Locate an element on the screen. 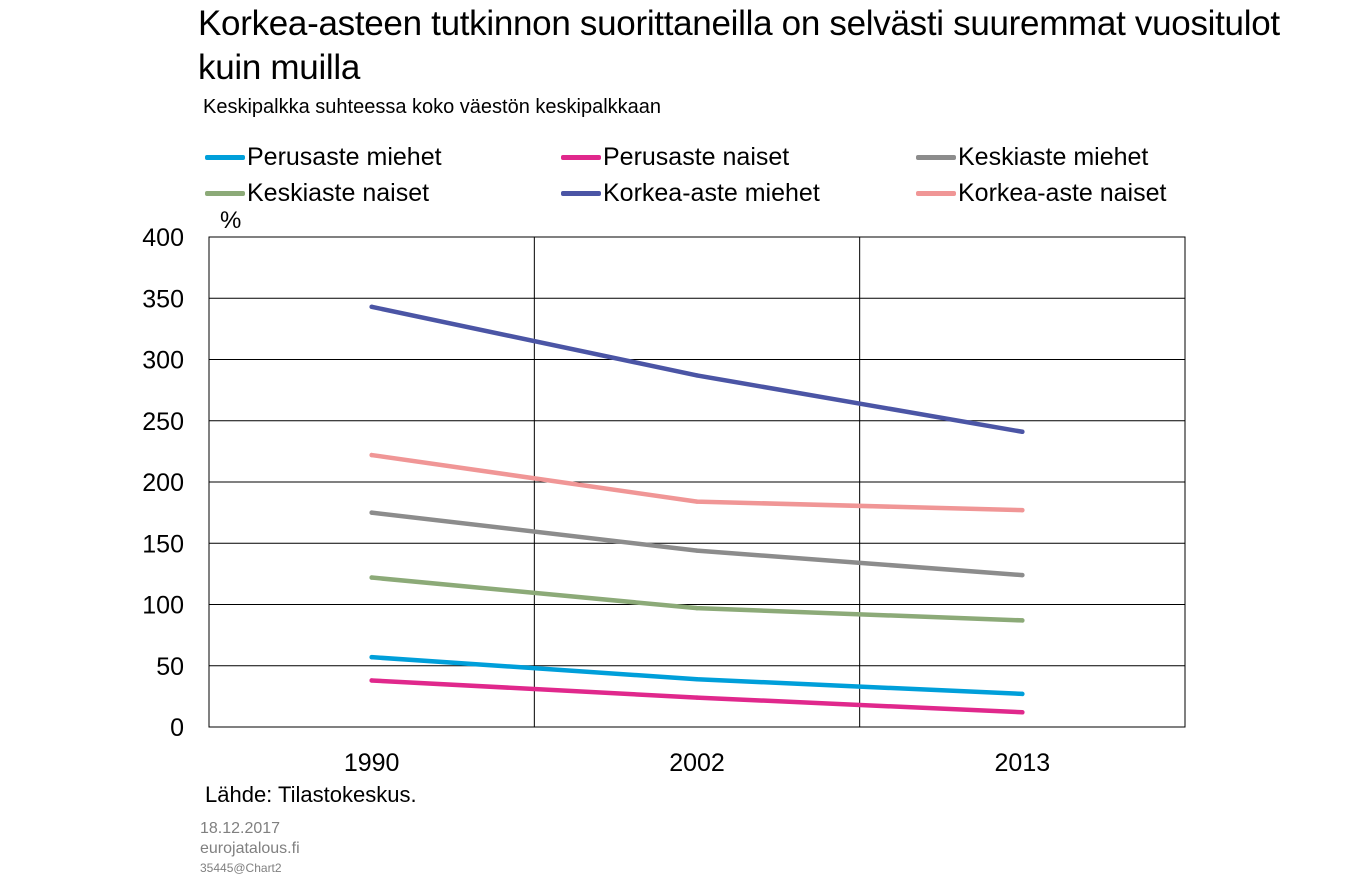 This screenshot has height=880, width=1348. series-line-keskiaste-naiset is located at coordinates (697, 599).